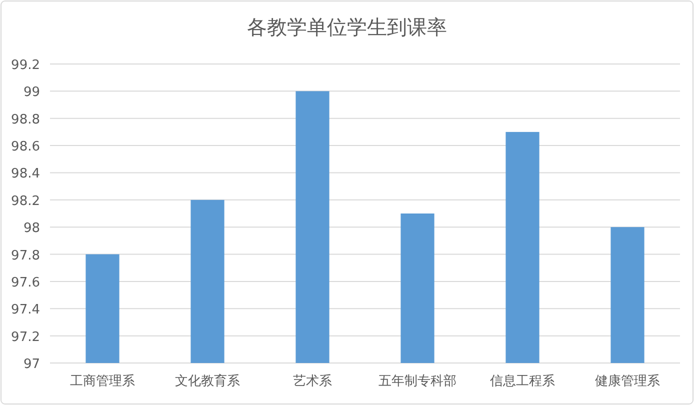 The width and height of the screenshot is (694, 405). What do you see at coordinates (31, 228) in the screenshot?
I see `y-tick-label: 98` at bounding box center [31, 228].